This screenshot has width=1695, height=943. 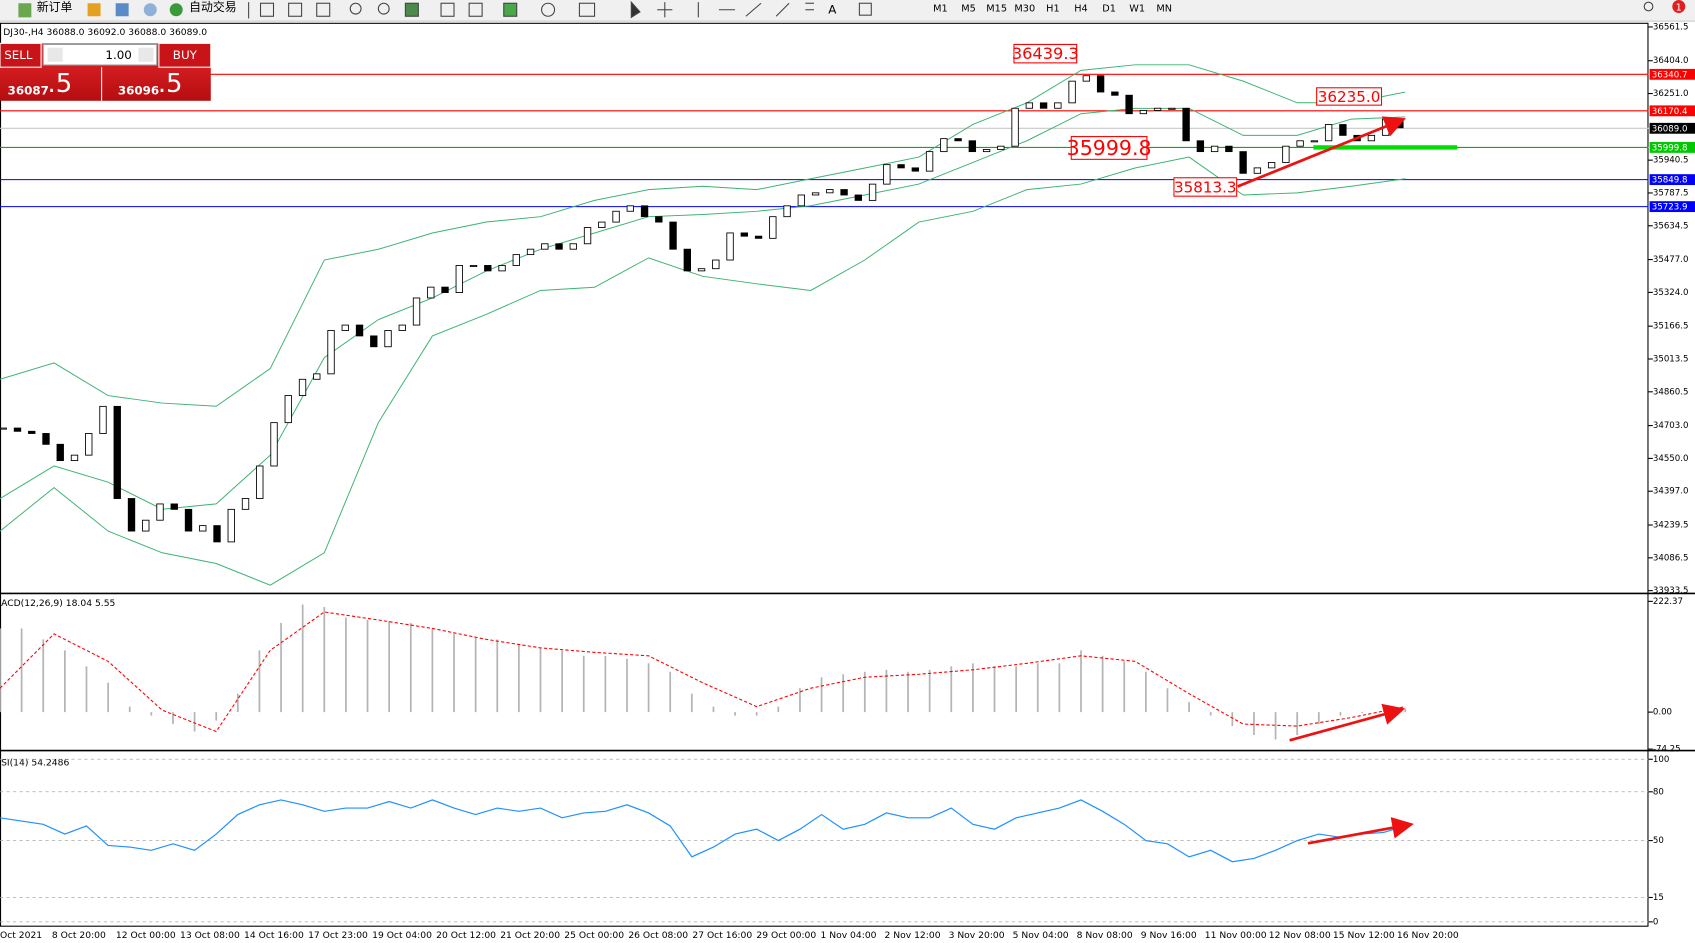 What do you see at coordinates (1670, 181) in the screenshot?
I see `price-level-label: 35849.8` at bounding box center [1670, 181].